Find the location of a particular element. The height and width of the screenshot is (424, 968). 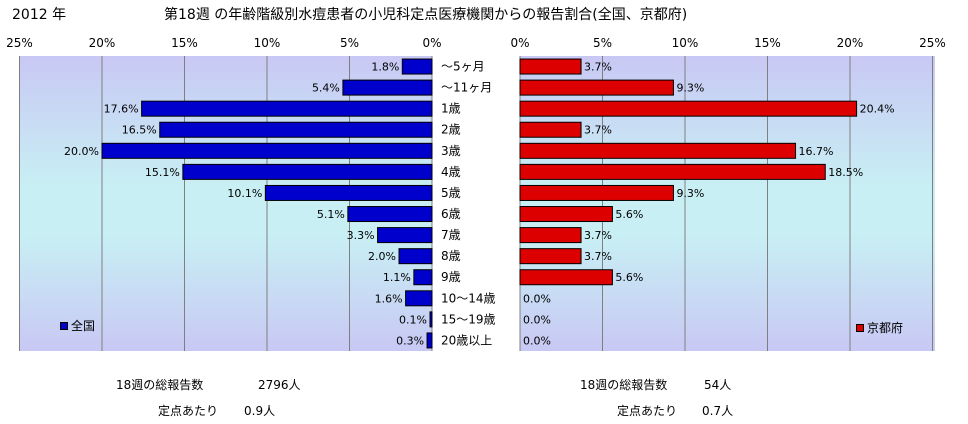

legend-national: 全国 is located at coordinates (77, 325).